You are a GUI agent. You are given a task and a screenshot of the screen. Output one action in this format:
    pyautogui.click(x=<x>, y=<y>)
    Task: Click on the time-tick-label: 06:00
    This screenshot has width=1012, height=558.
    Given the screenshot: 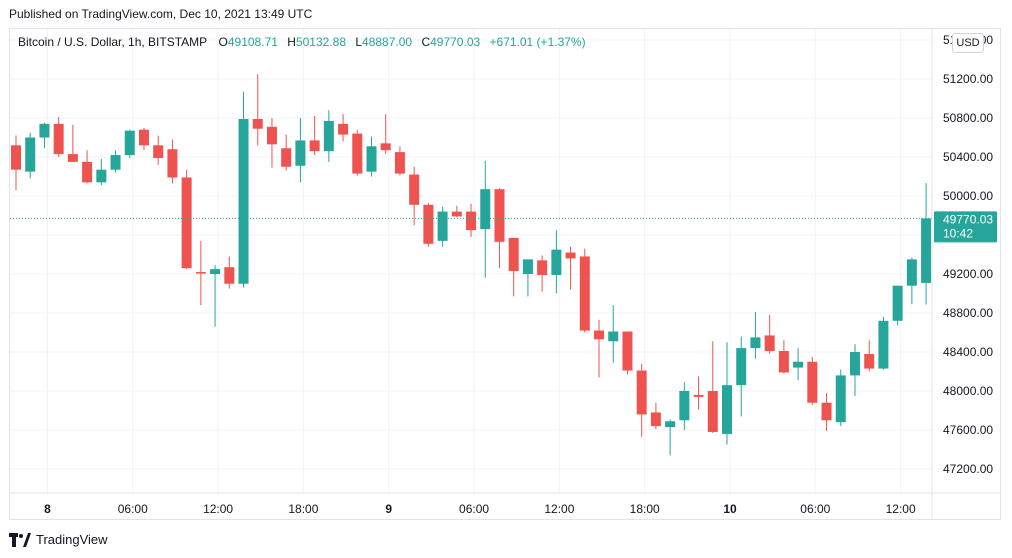 What is the action you would take?
    pyautogui.click(x=815, y=509)
    